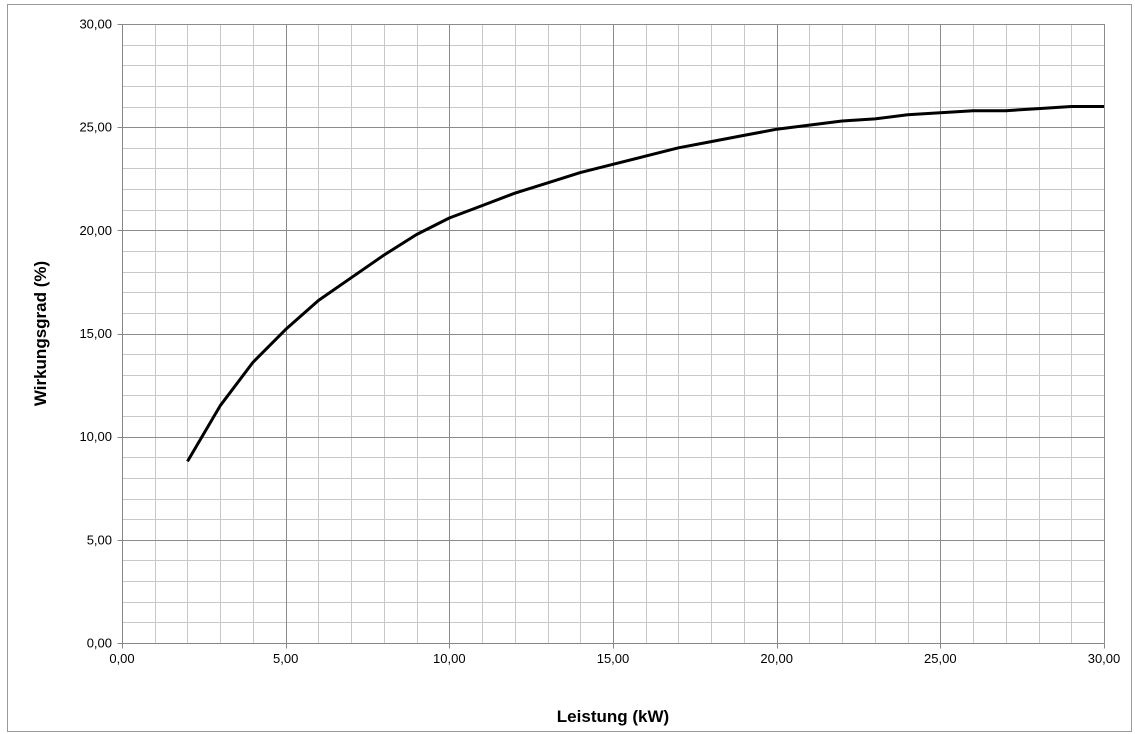  What do you see at coordinates (99, 539) in the screenshot?
I see `y-tick-label: 5,00` at bounding box center [99, 539].